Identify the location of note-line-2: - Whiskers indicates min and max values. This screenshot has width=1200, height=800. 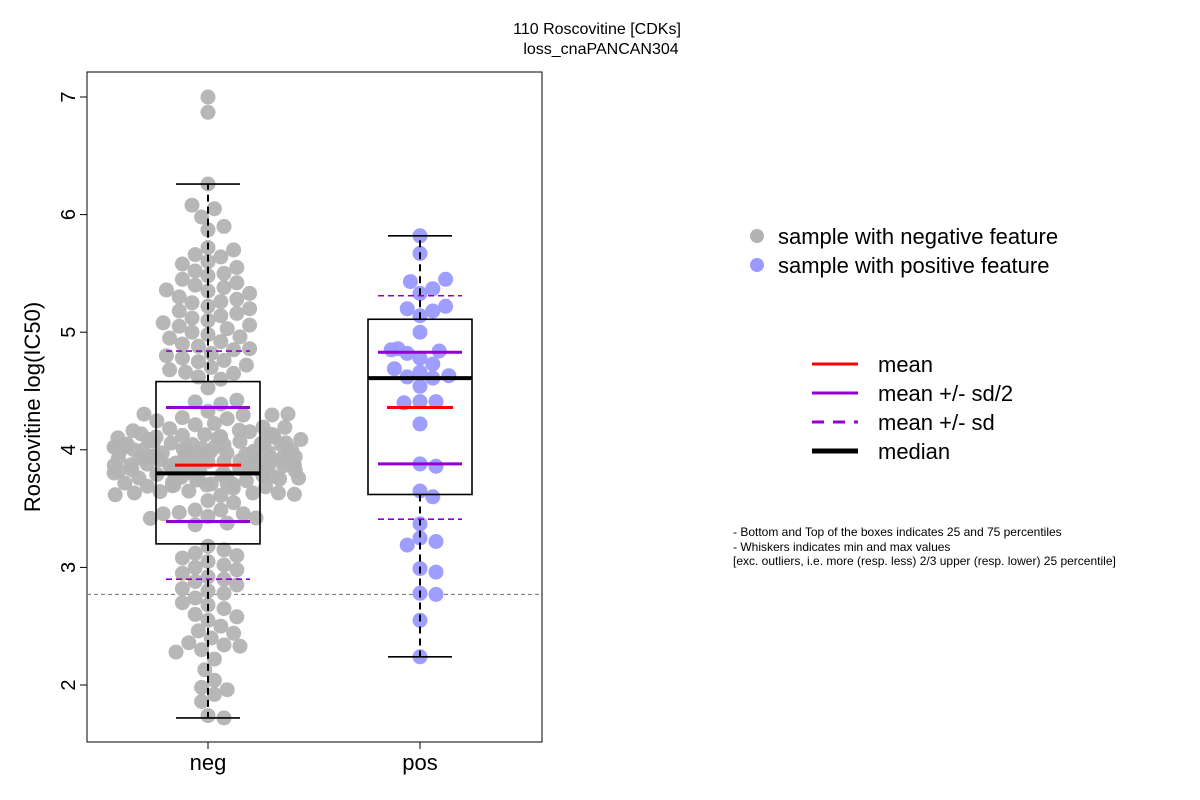
(841, 547).